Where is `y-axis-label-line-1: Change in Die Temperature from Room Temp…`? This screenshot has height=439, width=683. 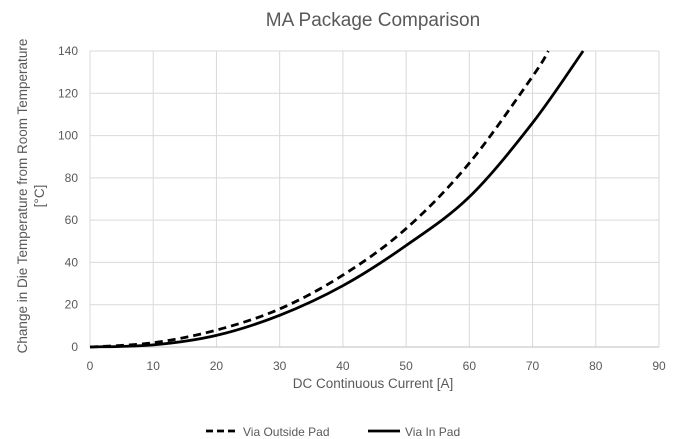 y-axis-label-line-1: Change in Die Temperature from Room Temp… is located at coordinates (22, 196).